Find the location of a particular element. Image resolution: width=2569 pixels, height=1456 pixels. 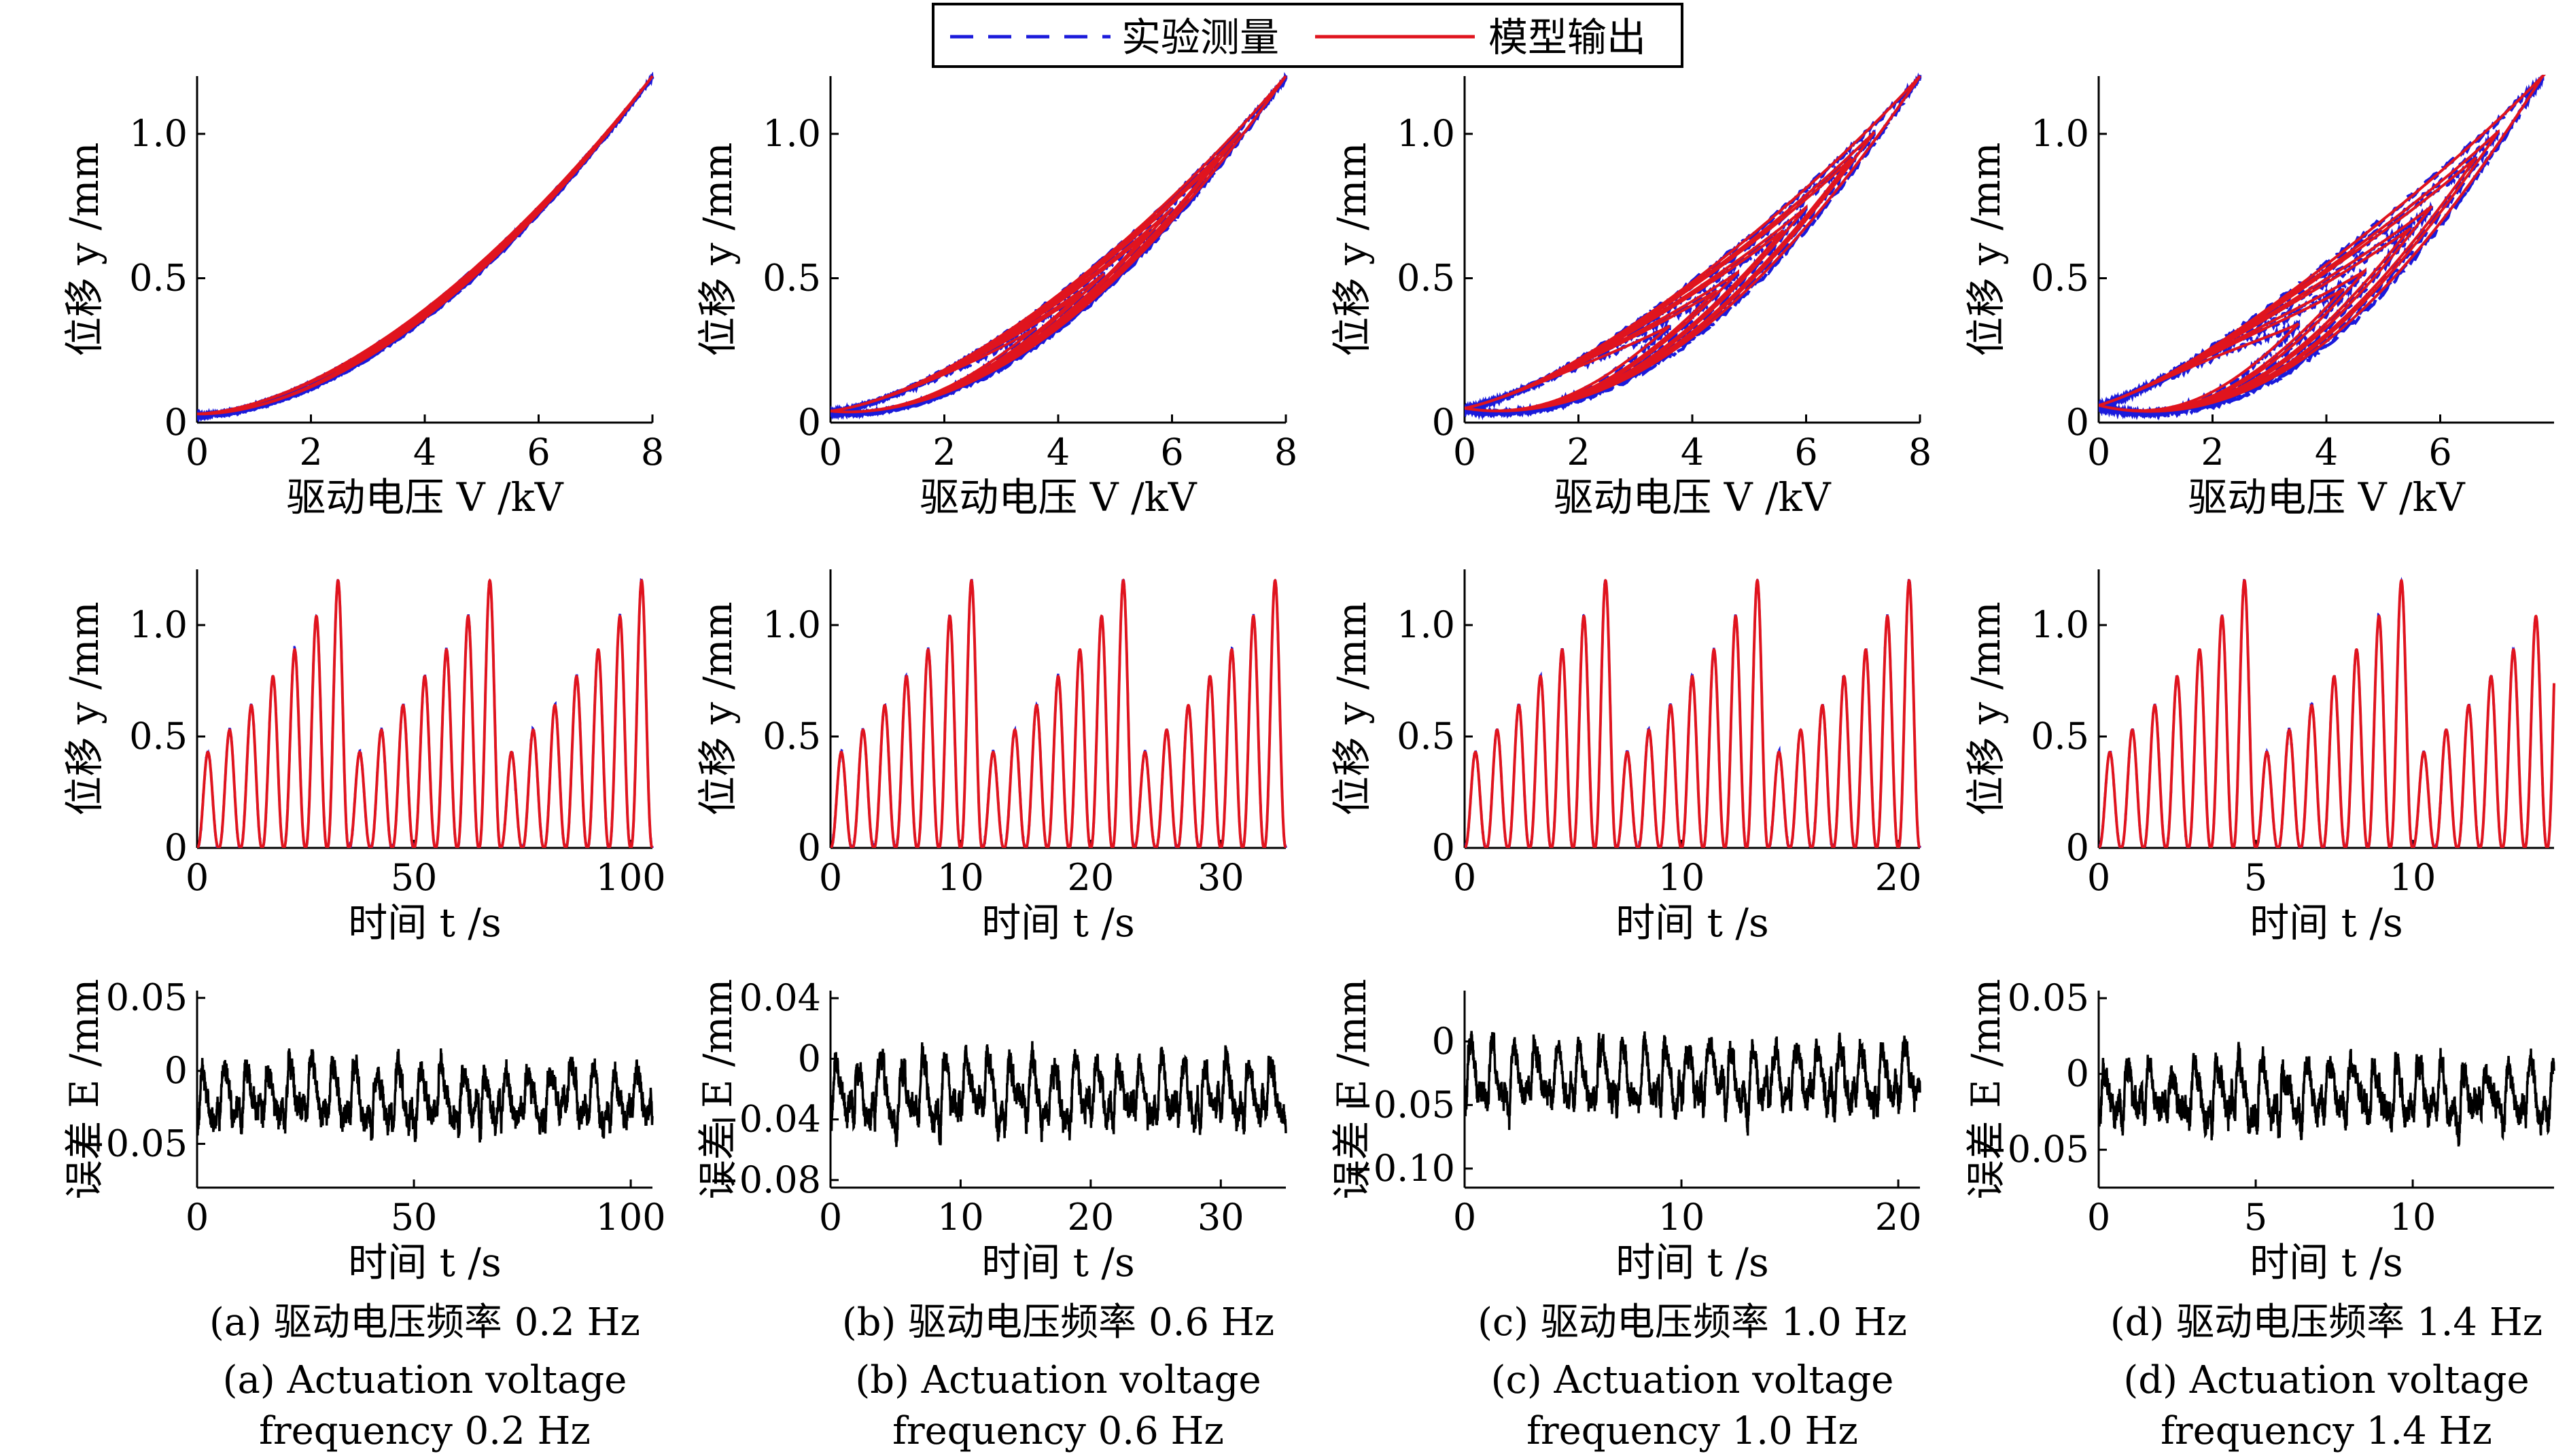

legend-label-model: 模型输出 is located at coordinates (1567, 37).